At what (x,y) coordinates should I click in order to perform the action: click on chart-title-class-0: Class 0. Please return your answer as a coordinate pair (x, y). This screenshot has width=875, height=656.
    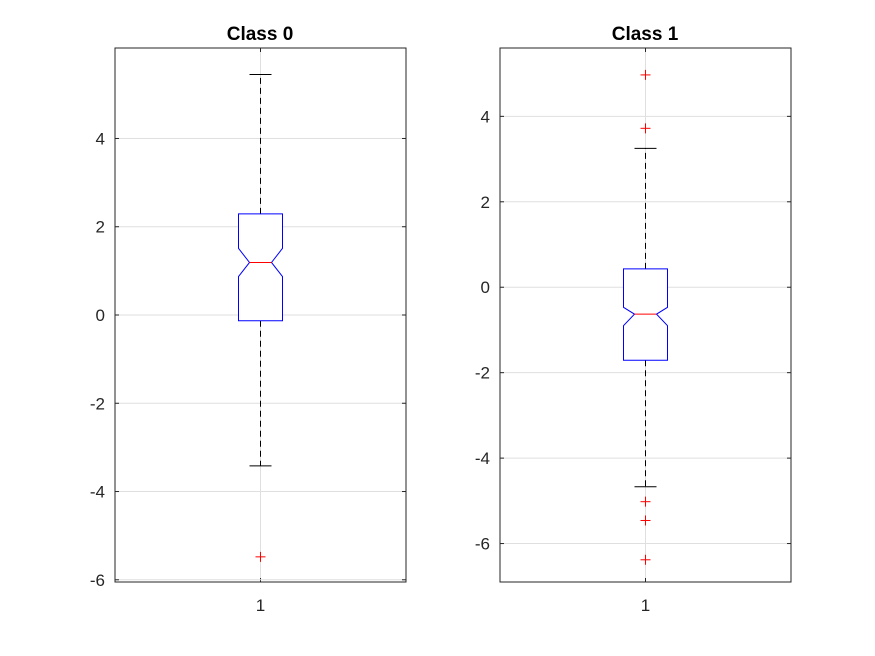
    Looking at the image, I should click on (260, 34).